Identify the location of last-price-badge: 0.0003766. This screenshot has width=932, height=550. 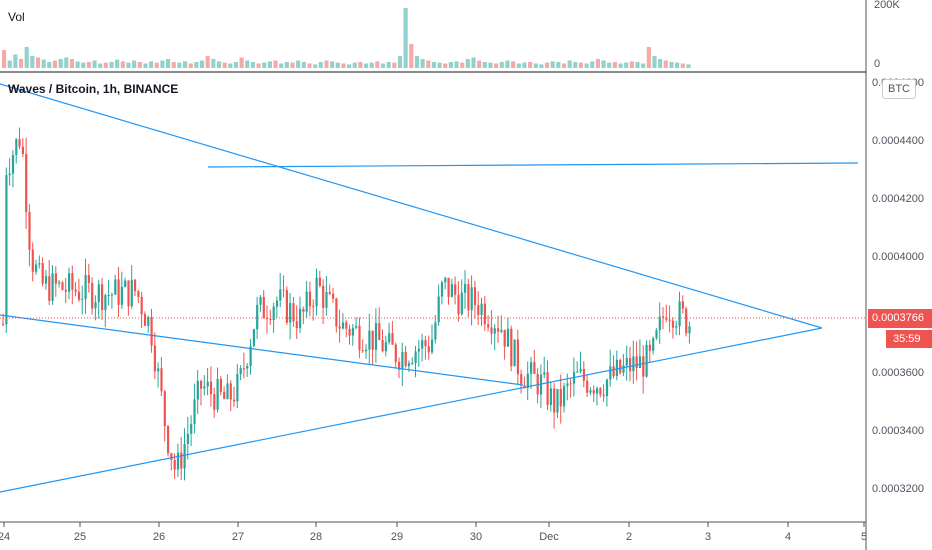
(900, 318).